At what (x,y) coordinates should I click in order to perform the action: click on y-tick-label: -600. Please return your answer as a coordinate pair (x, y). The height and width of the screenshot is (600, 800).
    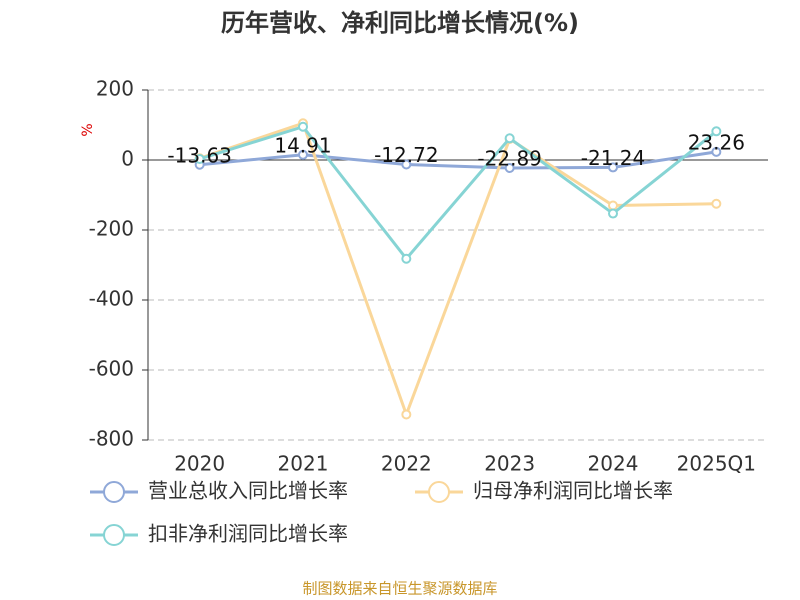
    Looking at the image, I should click on (111, 369).